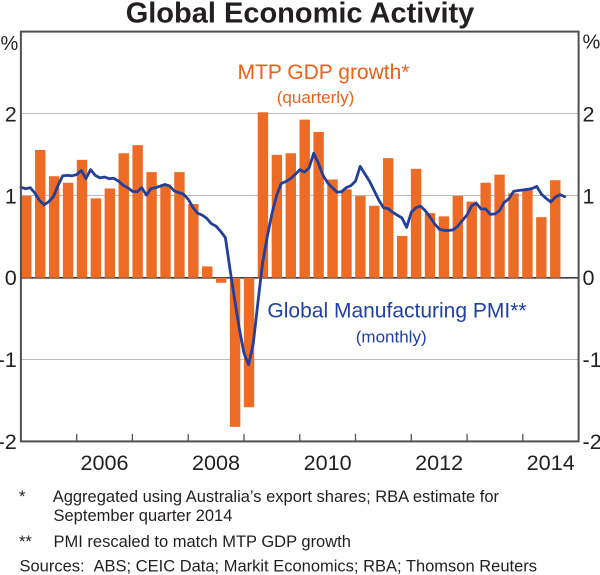  What do you see at coordinates (551, 462) in the screenshot?
I see `svg-text: 2014` at bounding box center [551, 462].